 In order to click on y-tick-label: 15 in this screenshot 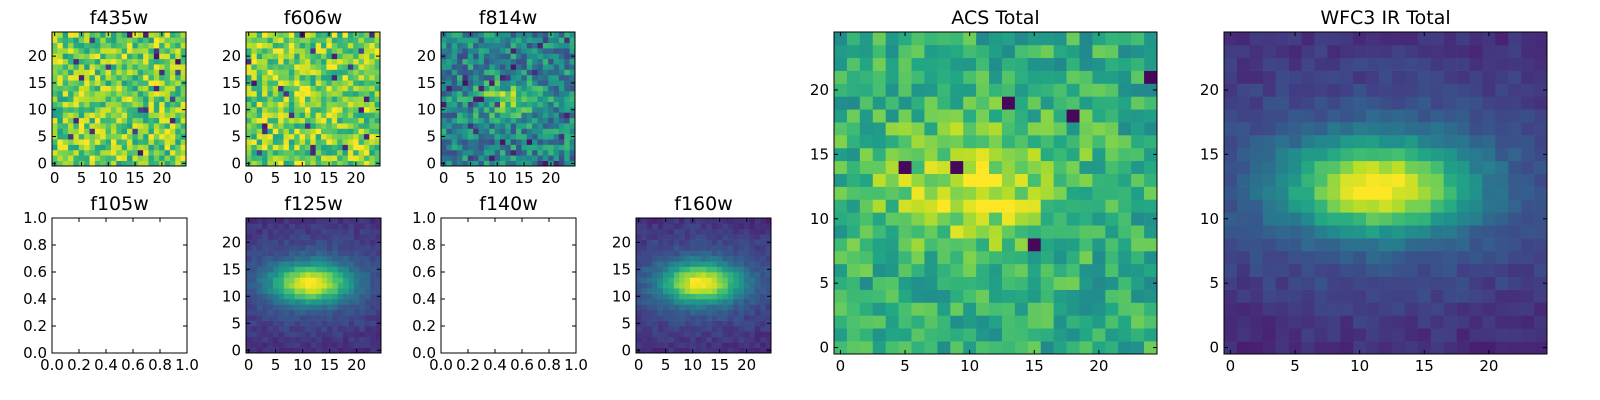, I will do `click(426, 83)`.